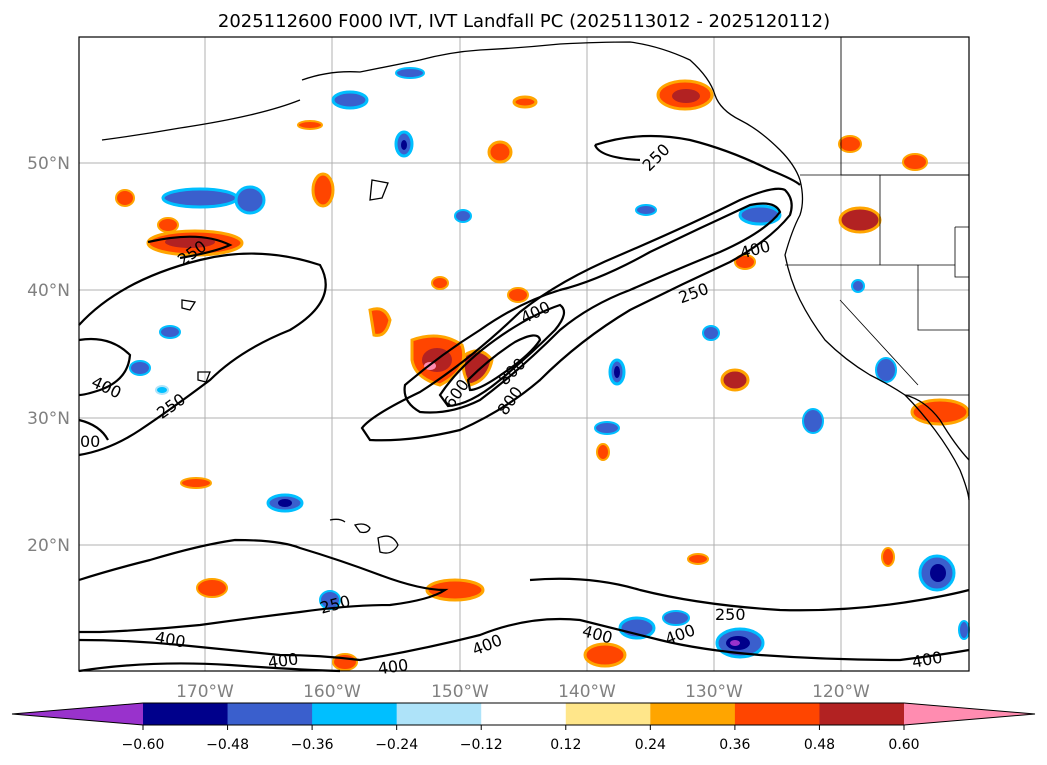 The height and width of the screenshot is (765, 1047). Describe the element at coordinates (48, 419) in the screenshot. I see `lat-label: 30°N` at that location.